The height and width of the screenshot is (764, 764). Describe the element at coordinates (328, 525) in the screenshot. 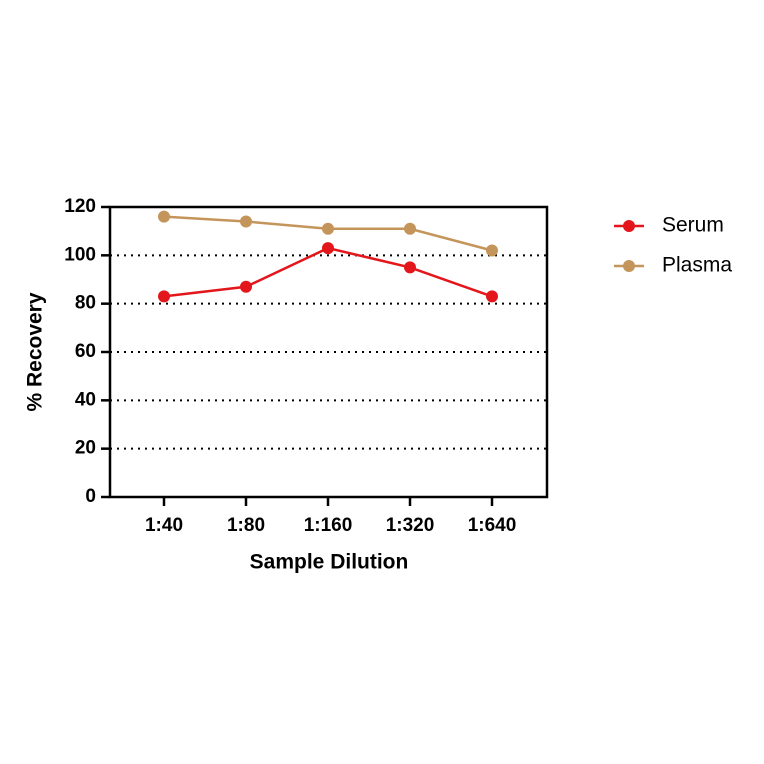

I see `x-tick-label: 1:160` at that location.